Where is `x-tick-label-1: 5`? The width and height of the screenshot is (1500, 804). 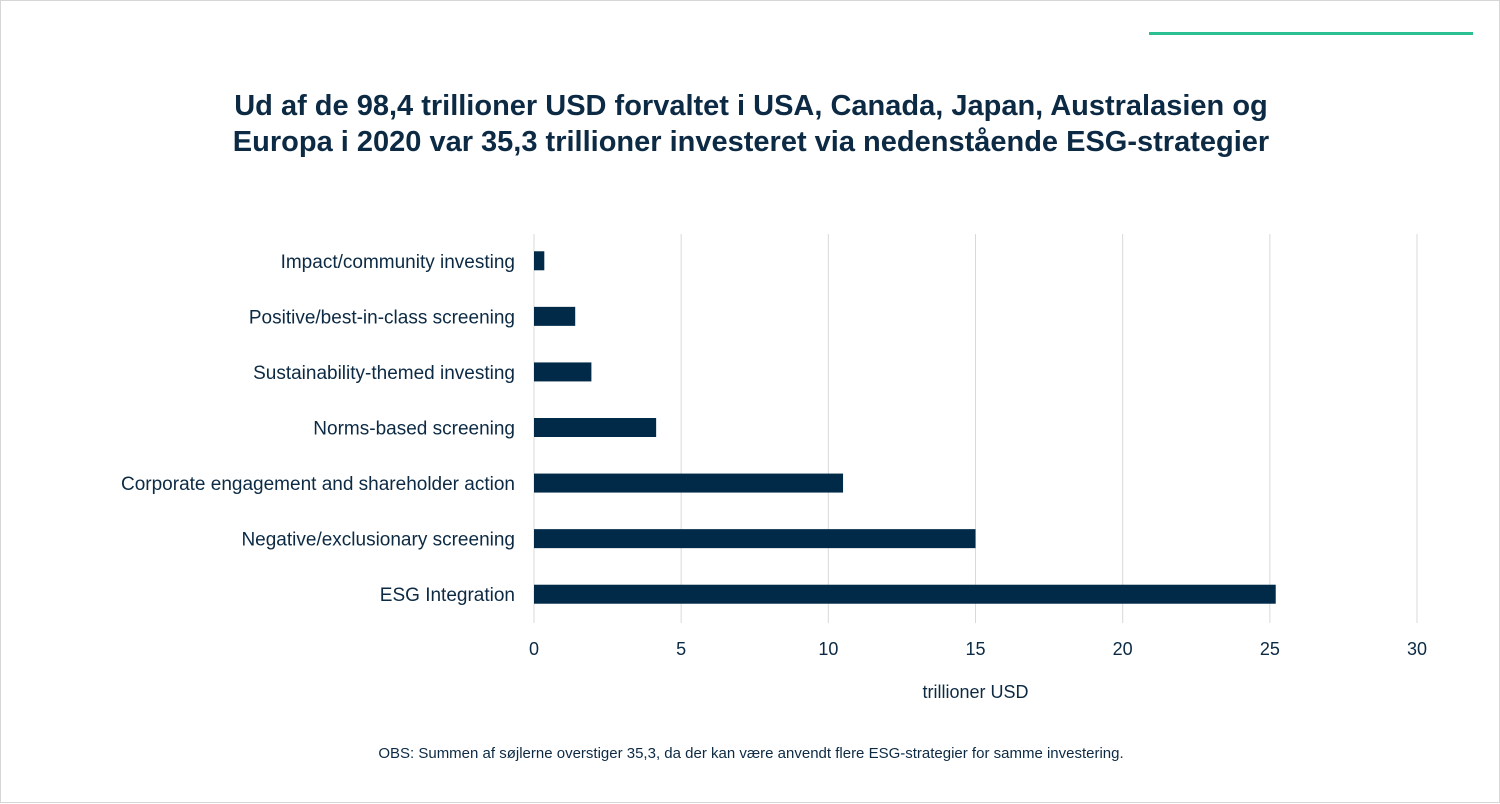 x-tick-label-1: 5 is located at coordinates (681, 649).